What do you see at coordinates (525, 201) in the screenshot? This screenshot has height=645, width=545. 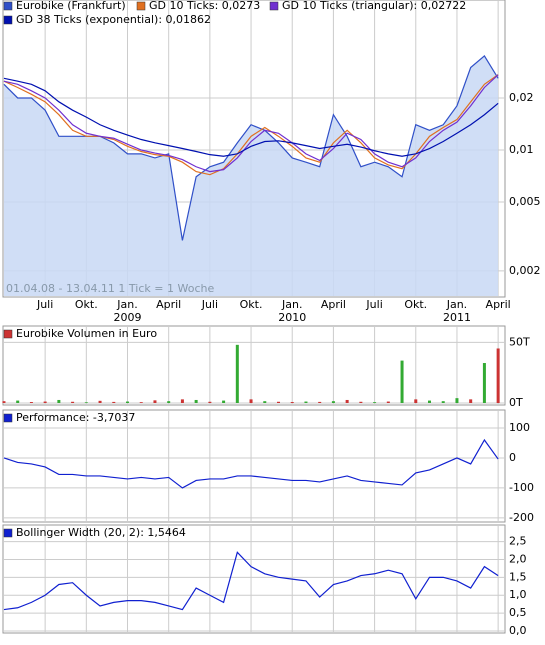 I see `y-tick-label: 0,005` at bounding box center [525, 201].